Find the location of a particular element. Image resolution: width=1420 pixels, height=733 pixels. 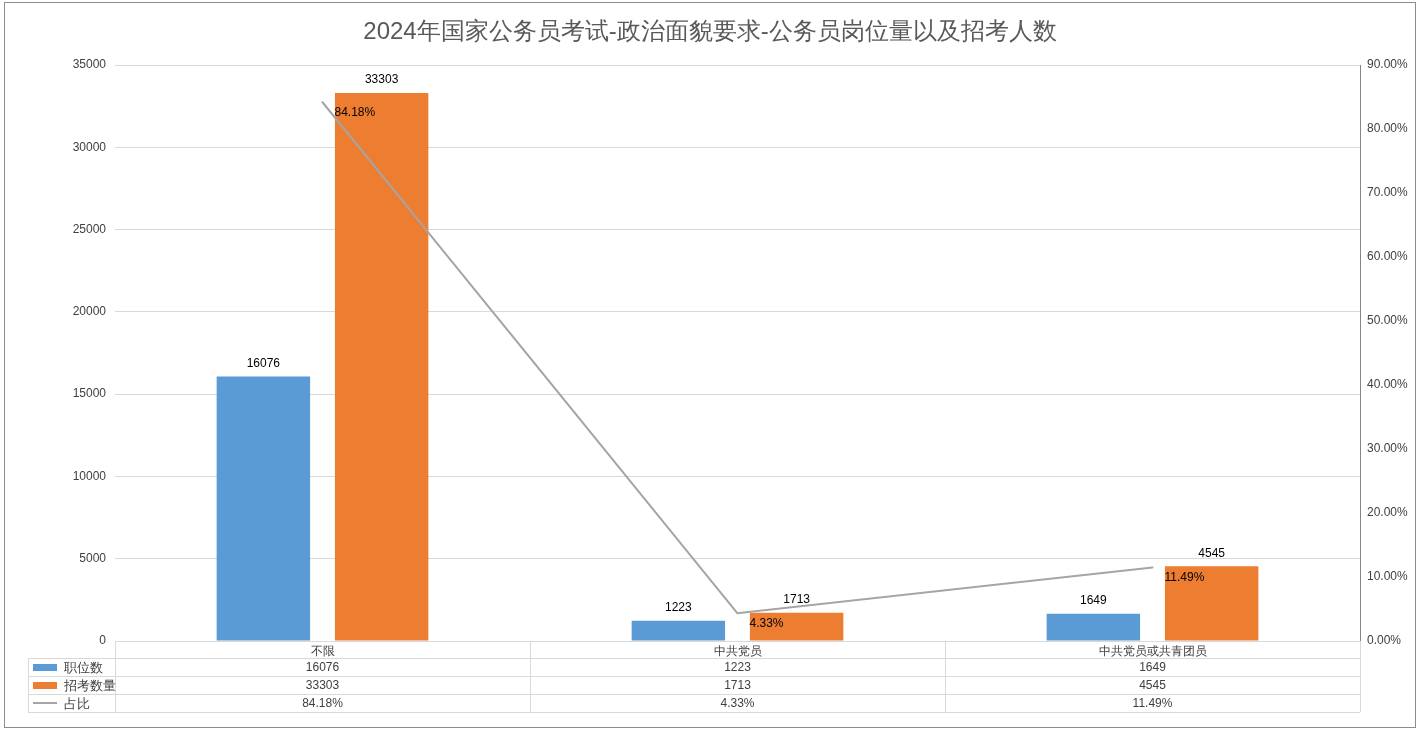

x-tick-label: 不限 is located at coordinates (322, 650).